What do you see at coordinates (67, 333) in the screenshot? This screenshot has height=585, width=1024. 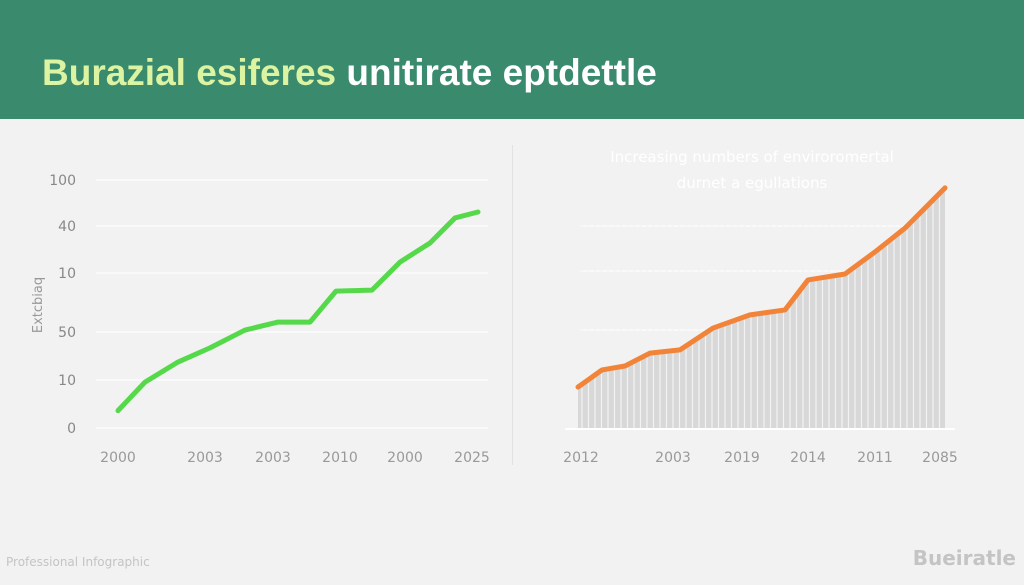 I see `y-tick-label: 50` at bounding box center [67, 333].